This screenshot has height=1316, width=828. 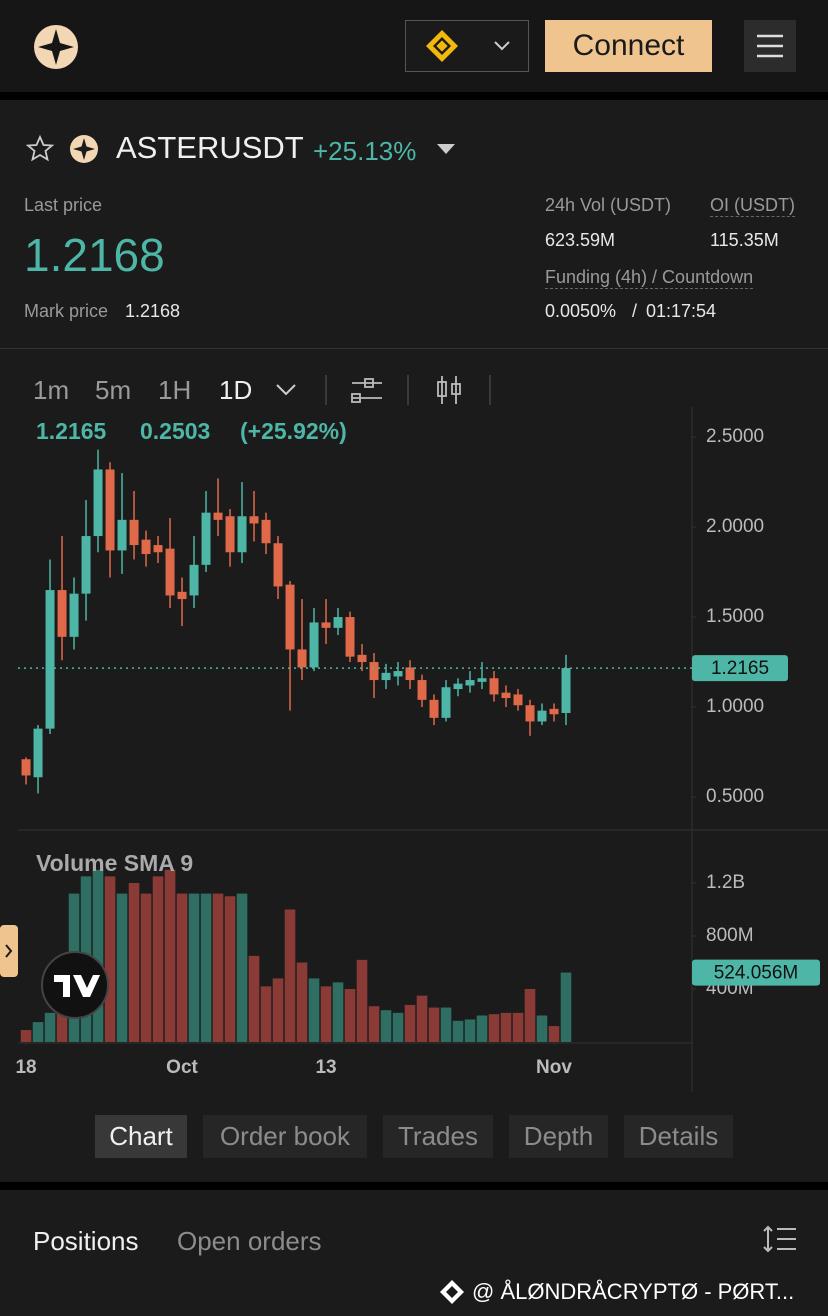 I want to click on volume-title: Volume SMA 9, so click(x=114, y=863).